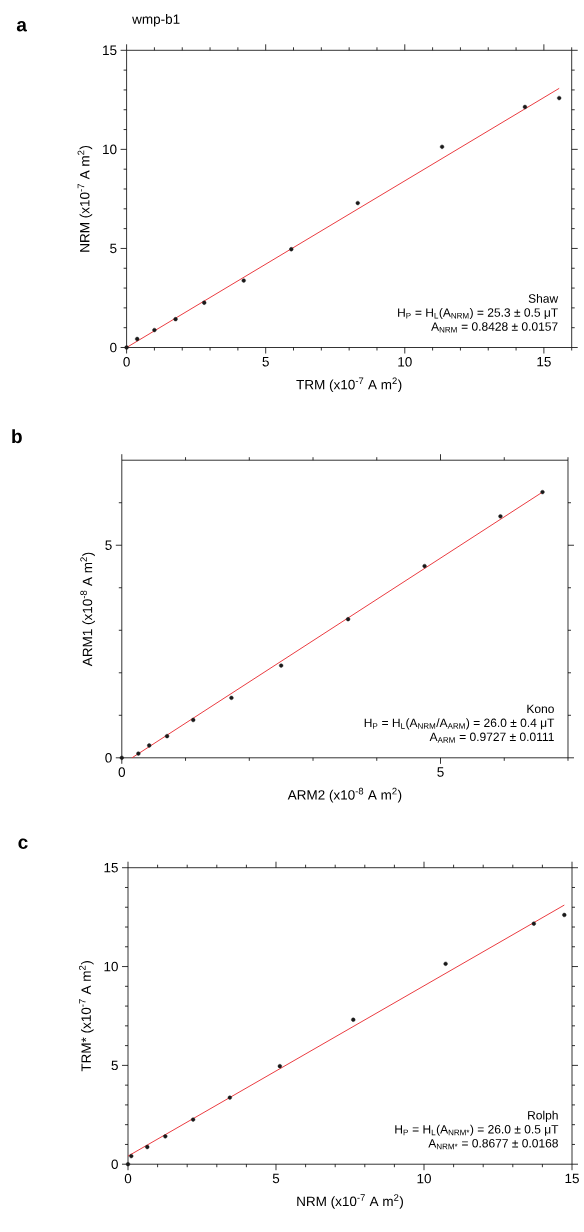  I want to click on chart-title: c, so click(23, 843).